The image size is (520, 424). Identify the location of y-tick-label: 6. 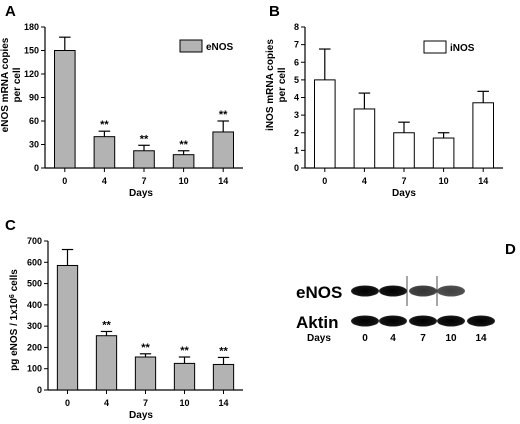
(296, 62).